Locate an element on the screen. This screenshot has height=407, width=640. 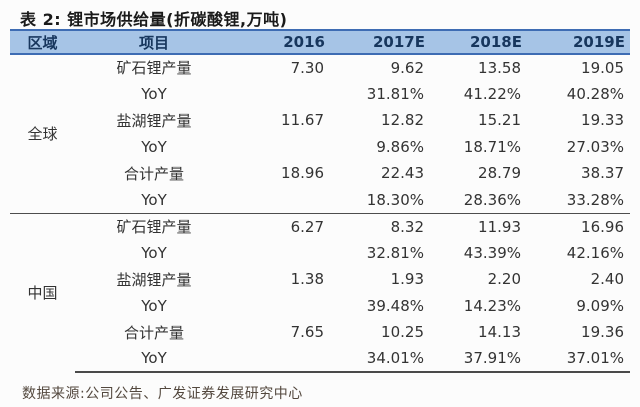
data-source-note: 数据来源:公司公告、广发证券发展研究中心 is located at coordinates (162, 394).